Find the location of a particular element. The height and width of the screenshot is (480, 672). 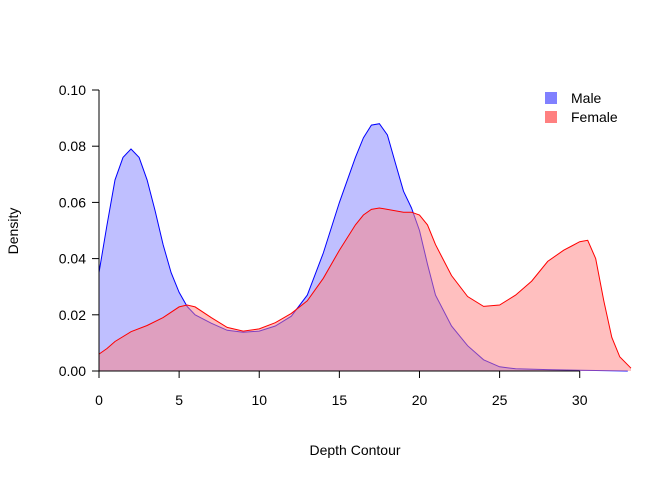

legend-label-female: Female is located at coordinates (594, 117).